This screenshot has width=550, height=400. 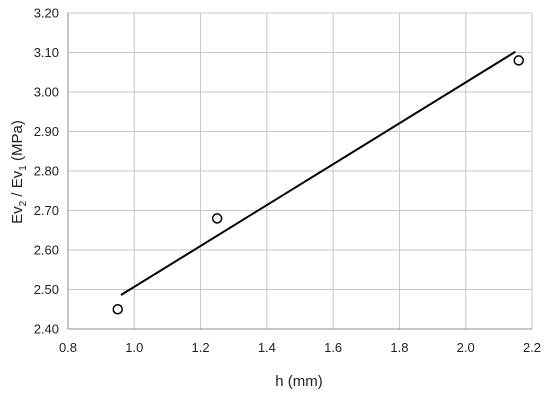 I want to click on y-tick-labels: 2.40 2.50 2.60 2.70 2.80 2.90 3.00 3.10 3.20, so click(x=46, y=171).